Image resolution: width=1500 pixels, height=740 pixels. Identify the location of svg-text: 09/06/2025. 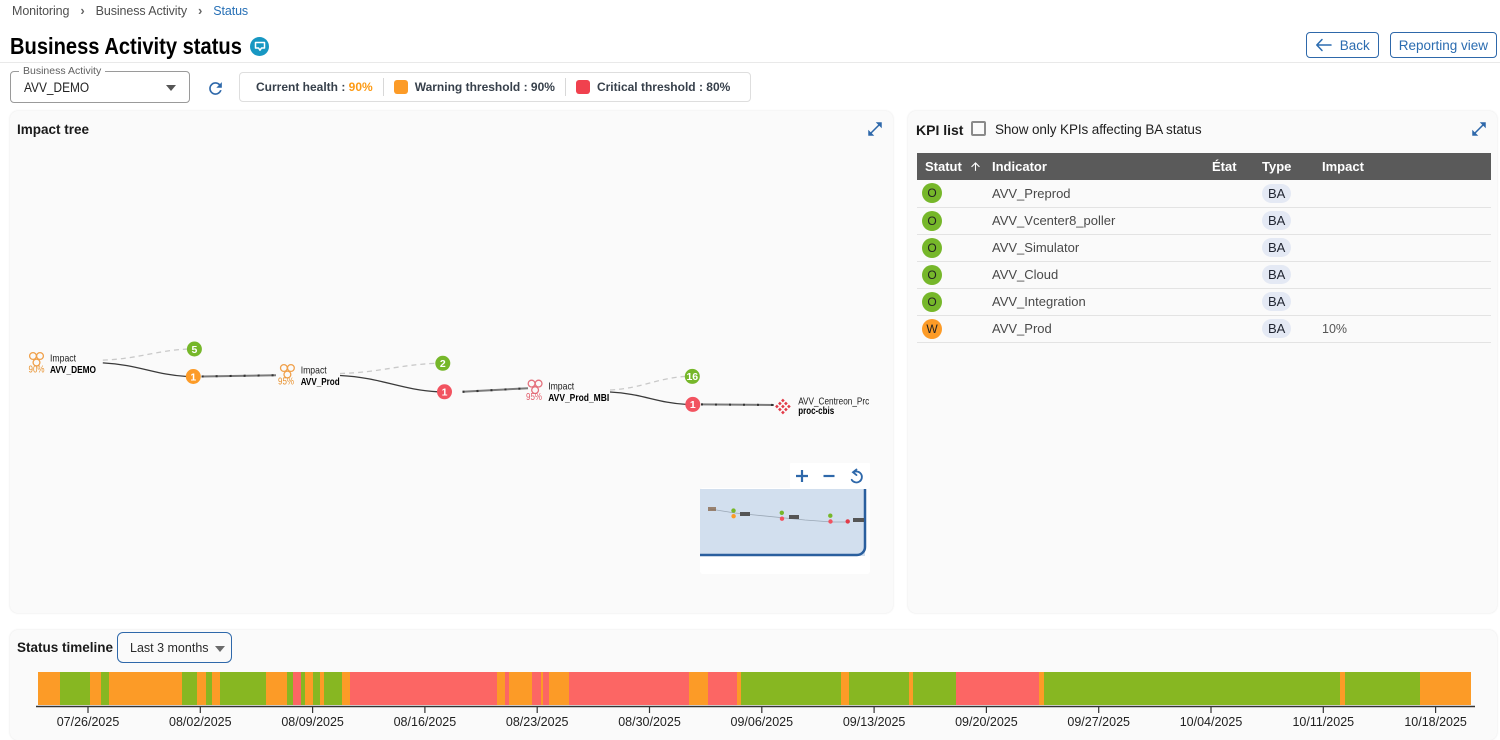
(762, 722).